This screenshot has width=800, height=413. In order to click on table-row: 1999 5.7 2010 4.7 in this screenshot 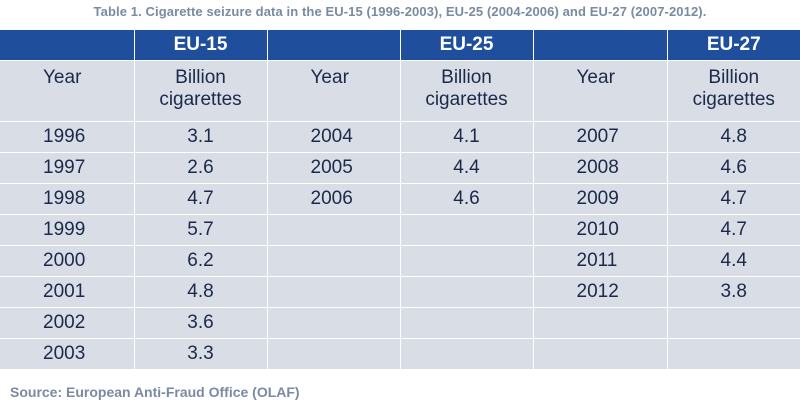, I will do `click(400, 230)`.